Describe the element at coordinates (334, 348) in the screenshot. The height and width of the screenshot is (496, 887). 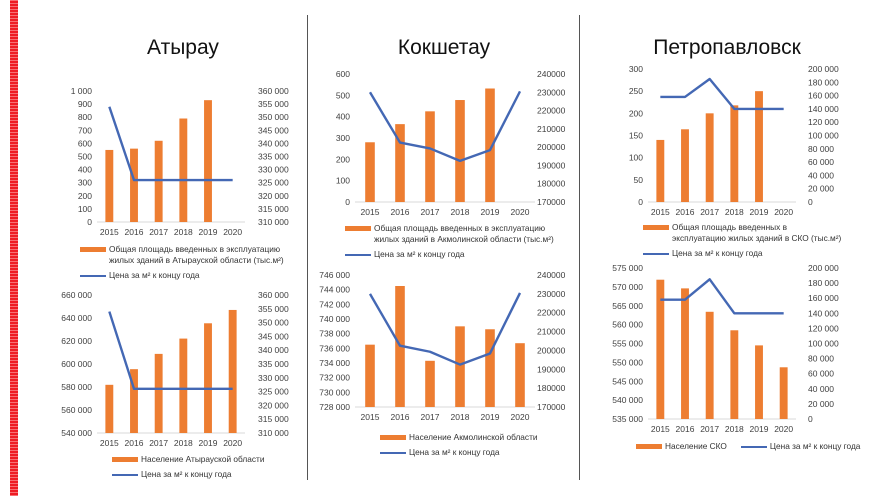
I see `left-axis-tick-label: 736 000` at that location.